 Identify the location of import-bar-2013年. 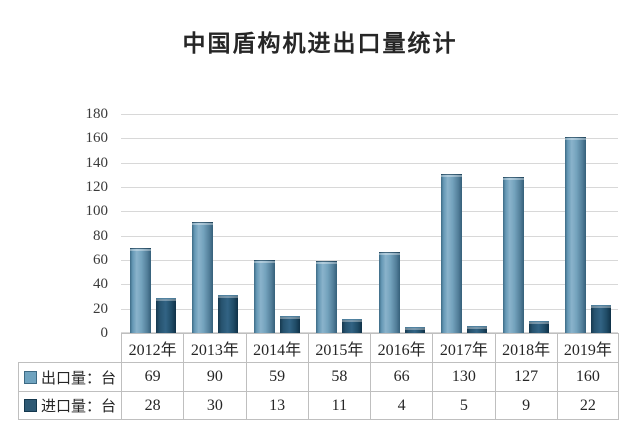
(228, 314).